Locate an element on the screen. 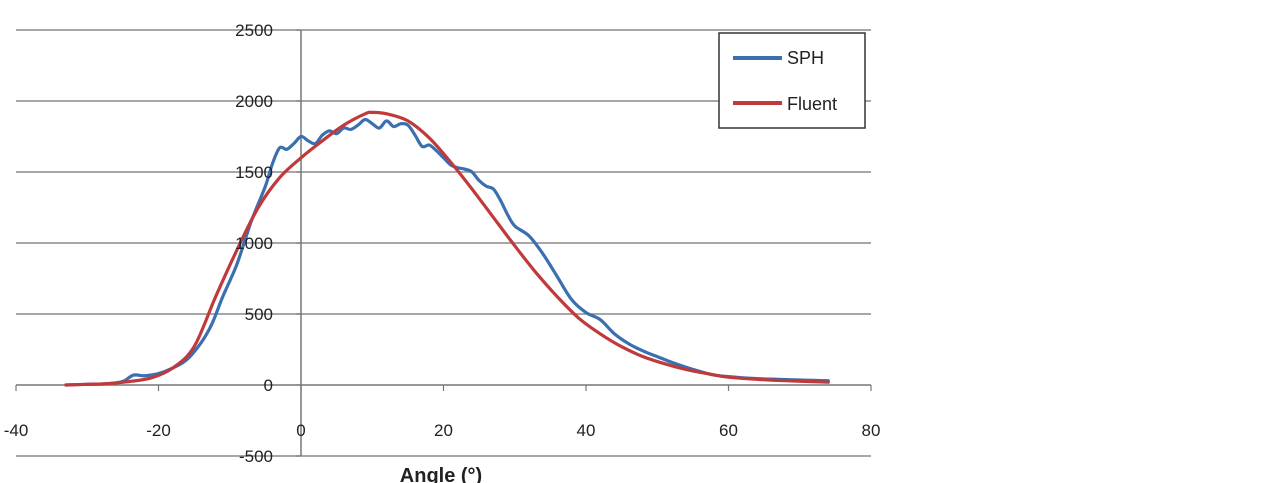 The height and width of the screenshot is (483, 1288). legend-box is located at coordinates (792, 80).